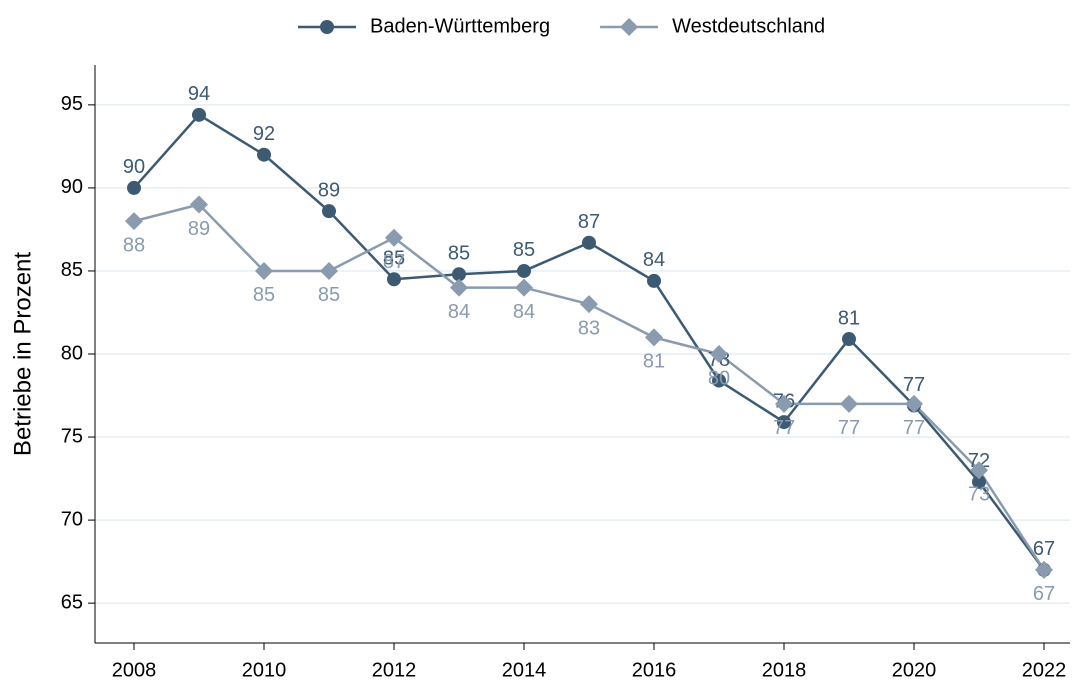 The image size is (1073, 689). I want to click on x-tick-label: 2020, so click(914, 670).